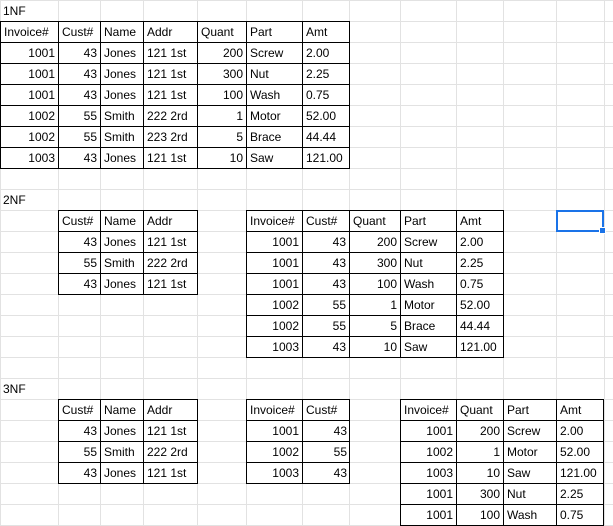  What do you see at coordinates (326, 137) in the screenshot?
I see `table-cell: 44.44` at bounding box center [326, 137].